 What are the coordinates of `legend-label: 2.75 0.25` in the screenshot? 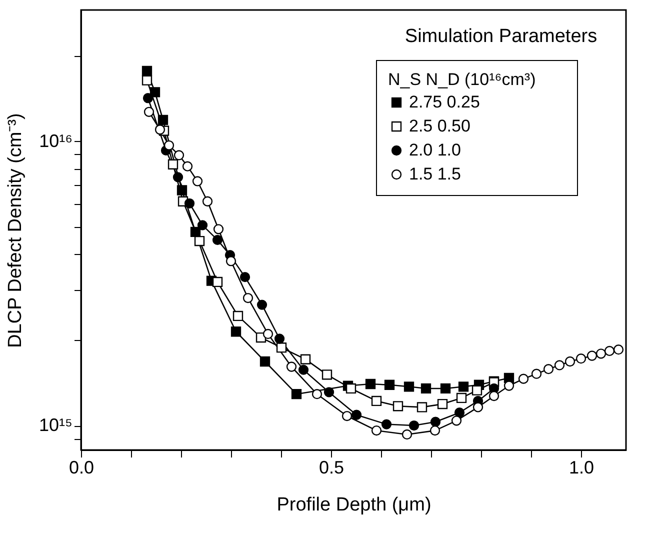 It's located at (444, 102).